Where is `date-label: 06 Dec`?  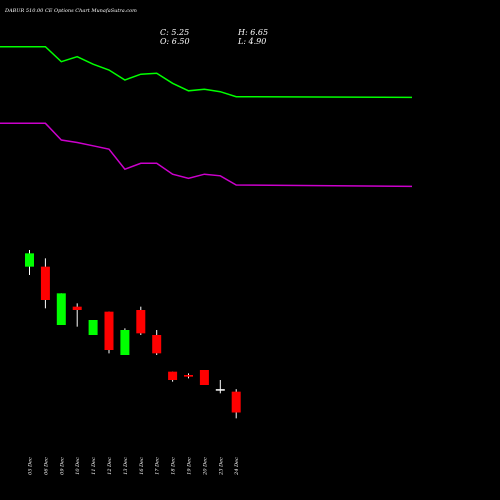
date-label: 06 Dec is located at coordinates (46, 466).